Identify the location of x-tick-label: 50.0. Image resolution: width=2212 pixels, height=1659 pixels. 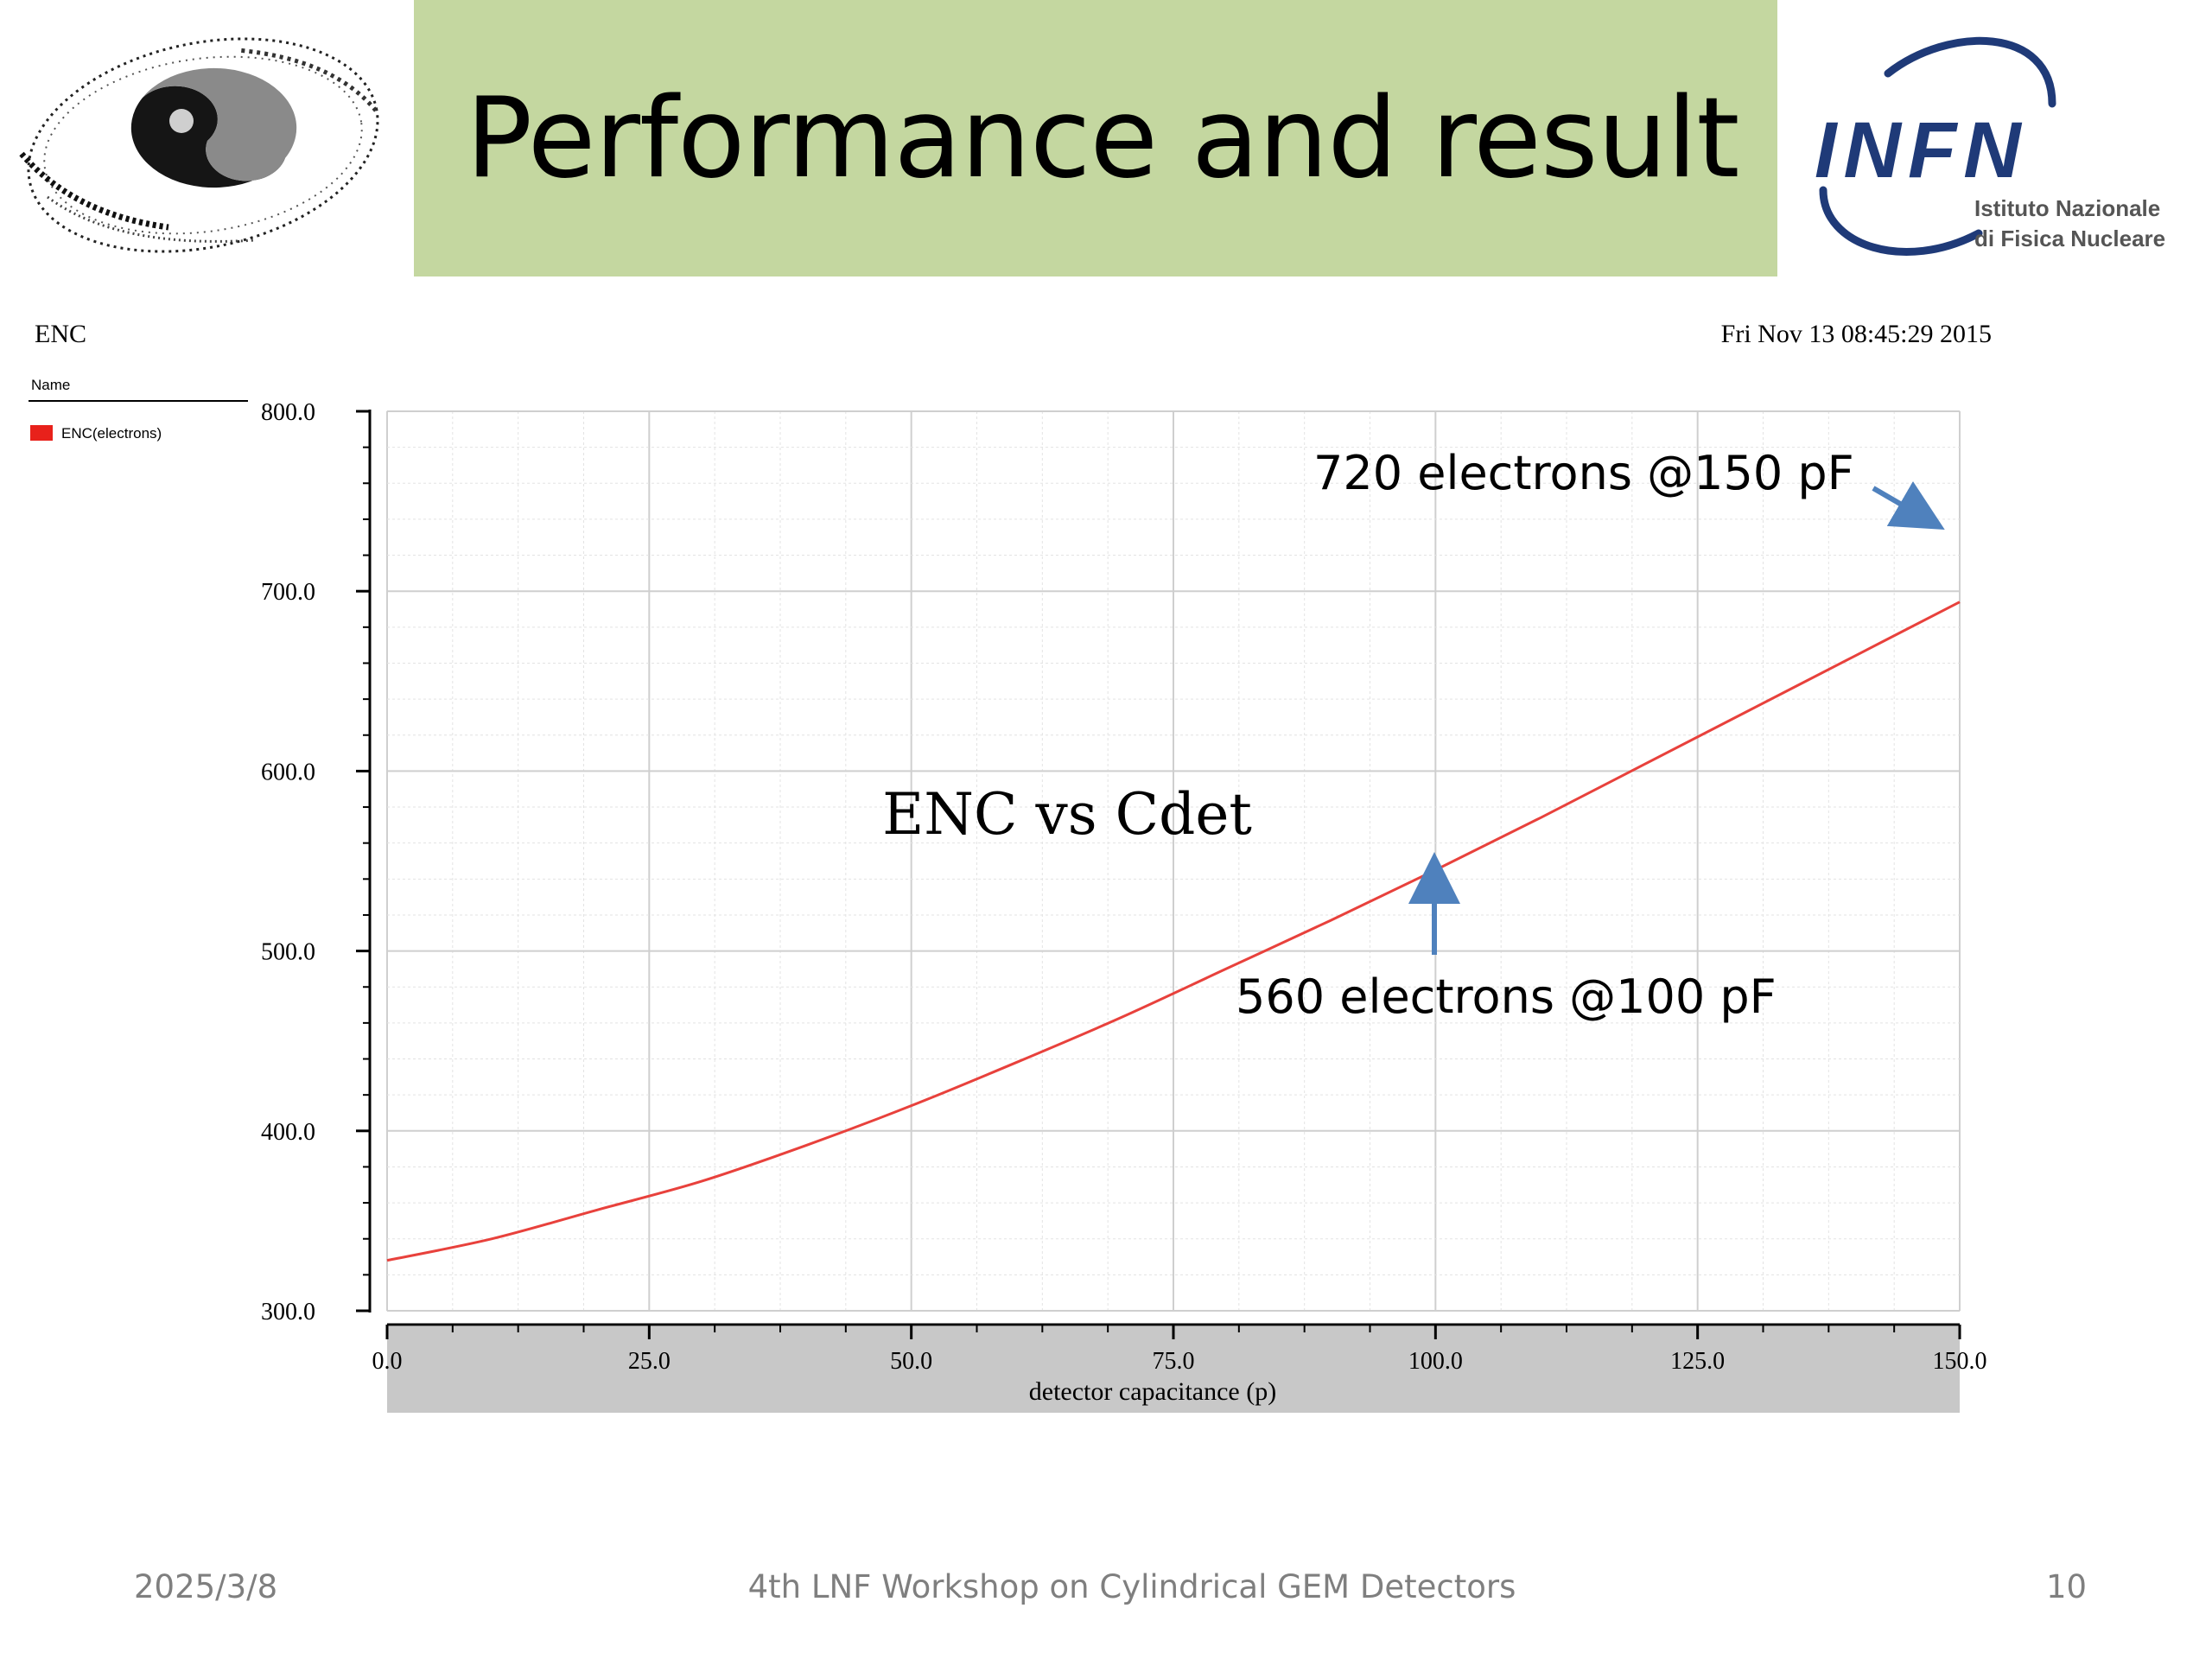
(911, 1361).